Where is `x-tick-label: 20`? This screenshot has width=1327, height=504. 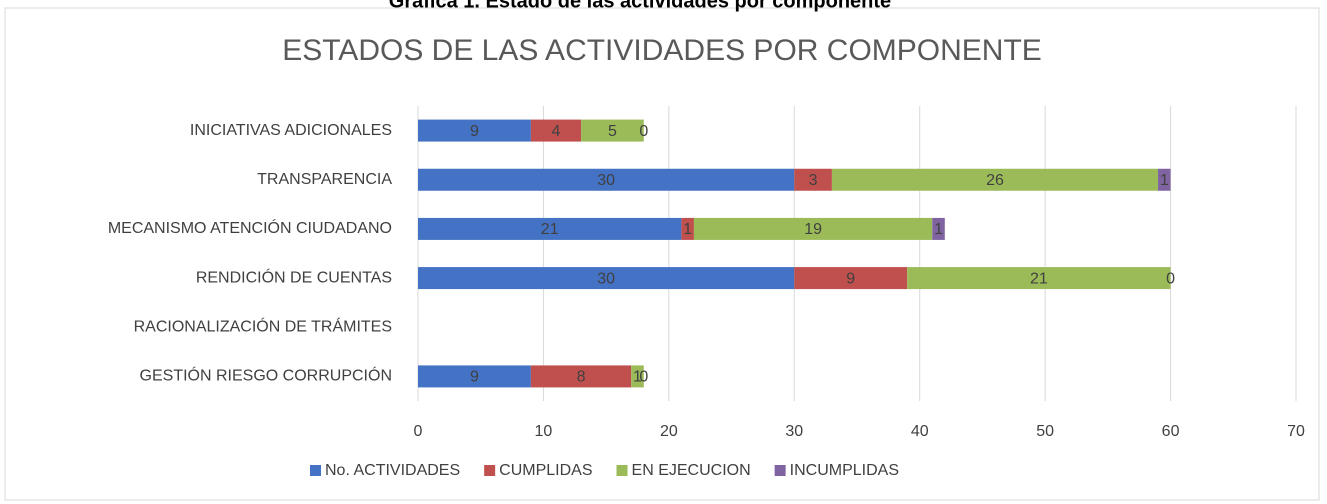 x-tick-label: 20 is located at coordinates (669, 431).